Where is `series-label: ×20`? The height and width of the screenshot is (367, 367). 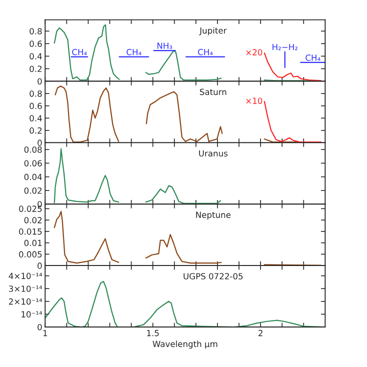 series-label: ×20 is located at coordinates (254, 52).